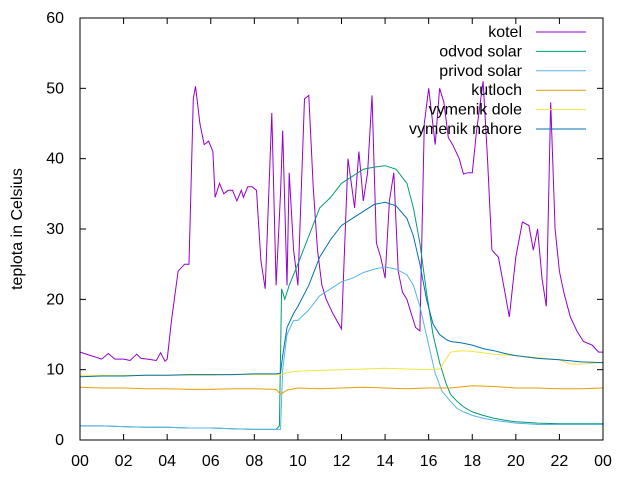 Image resolution: width=640 pixels, height=480 pixels. I want to click on x-tick-label: 18, so click(472, 461).